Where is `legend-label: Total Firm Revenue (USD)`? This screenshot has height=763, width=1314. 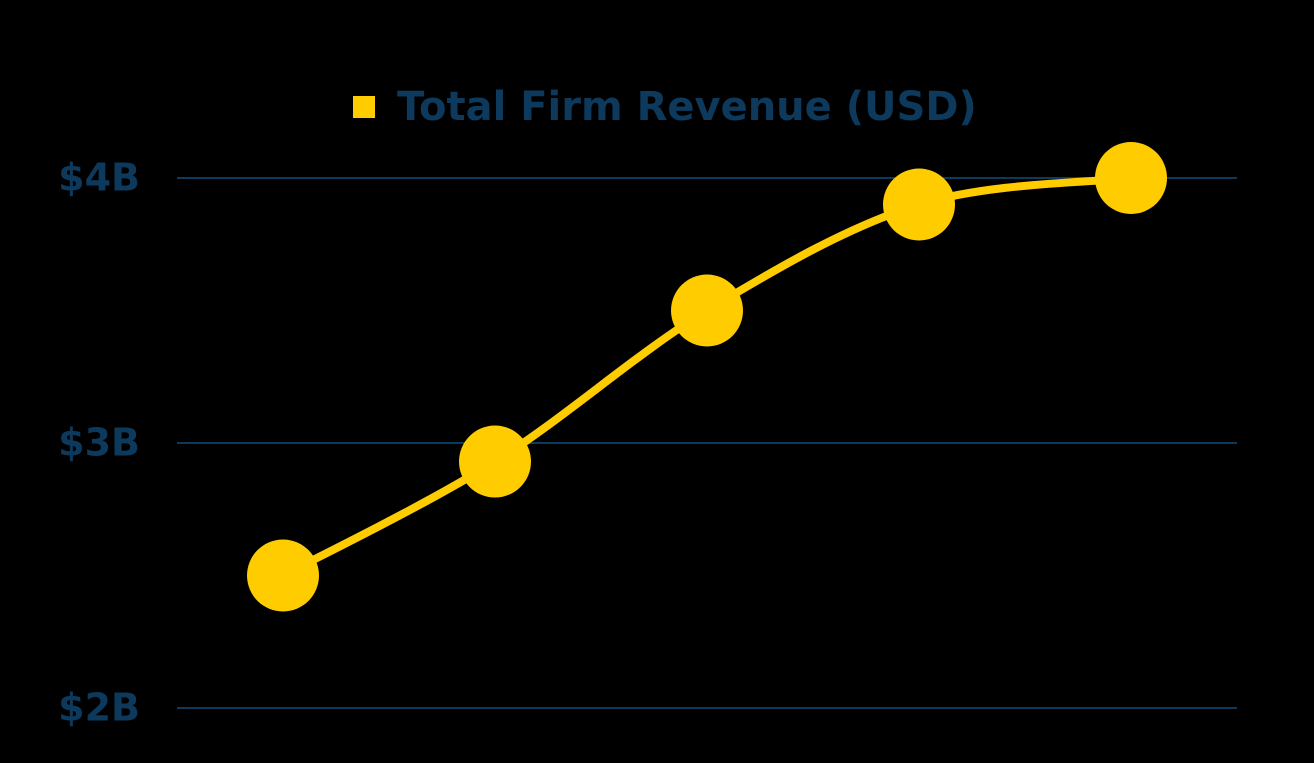 legend-label: Total Firm Revenue (USD) is located at coordinates (687, 107).